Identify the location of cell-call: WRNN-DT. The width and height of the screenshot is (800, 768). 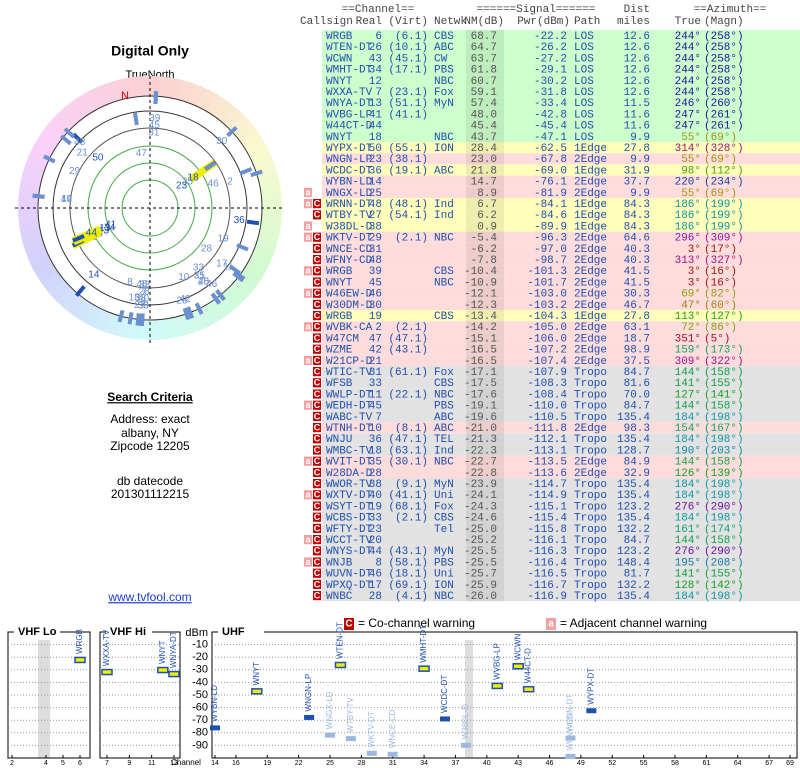
(349, 205).